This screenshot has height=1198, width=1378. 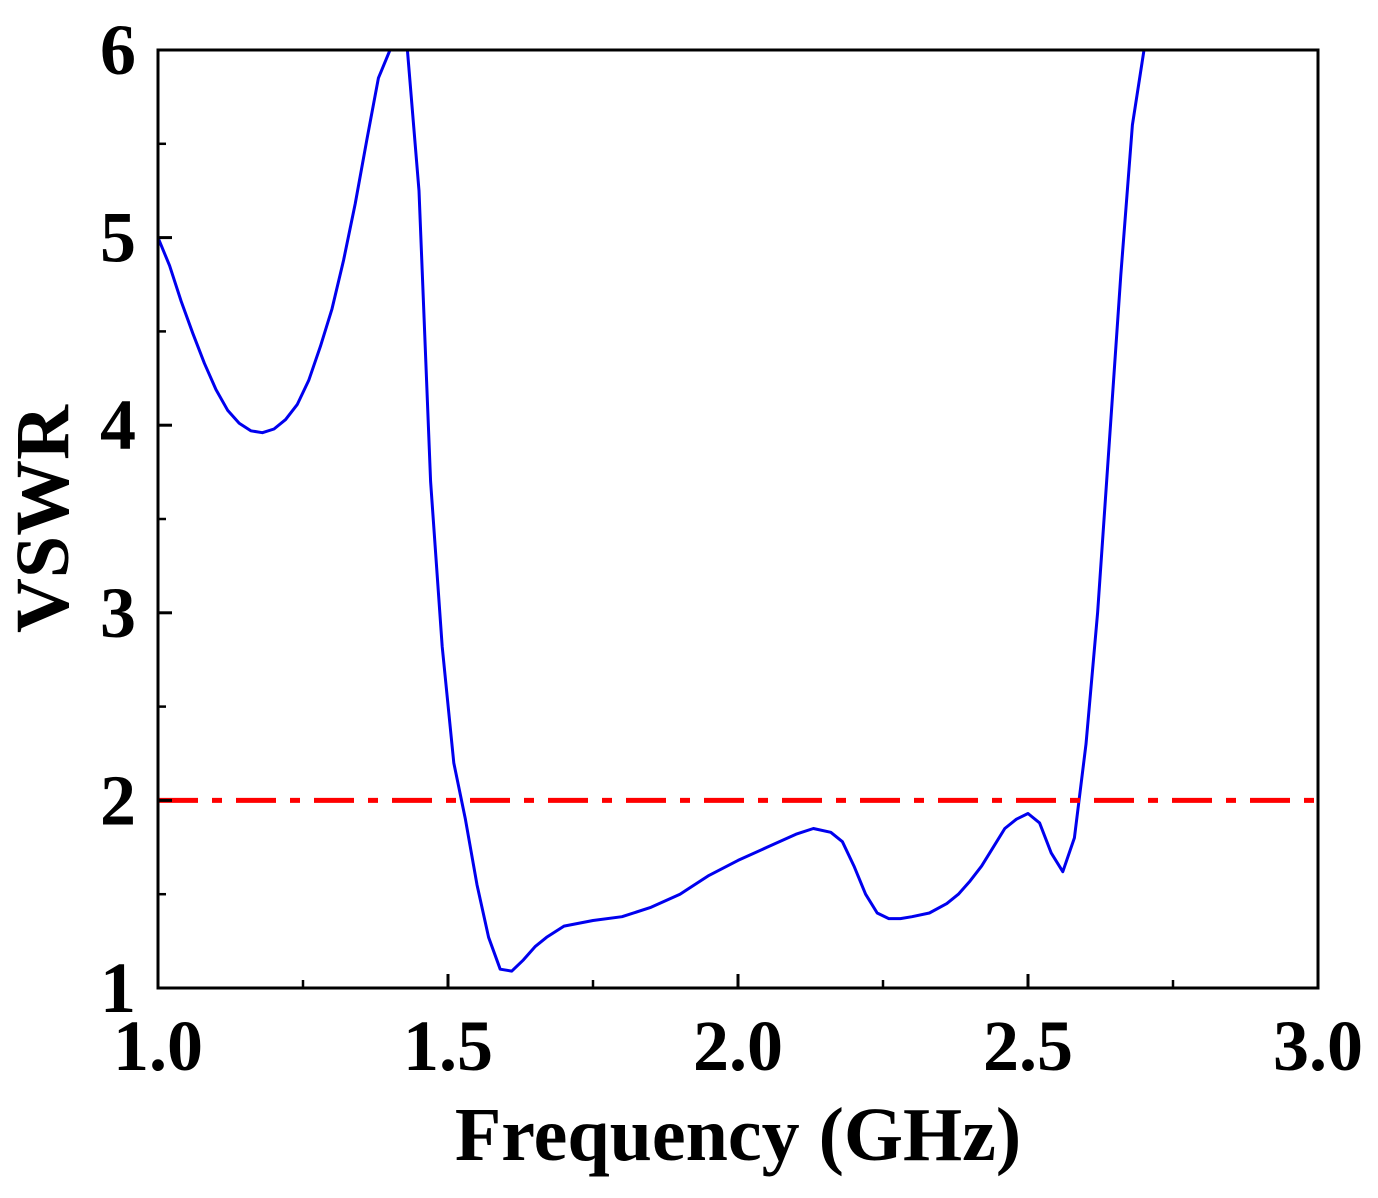 What do you see at coordinates (1028, 1046) in the screenshot?
I see `x-tick-label: 2.5` at bounding box center [1028, 1046].